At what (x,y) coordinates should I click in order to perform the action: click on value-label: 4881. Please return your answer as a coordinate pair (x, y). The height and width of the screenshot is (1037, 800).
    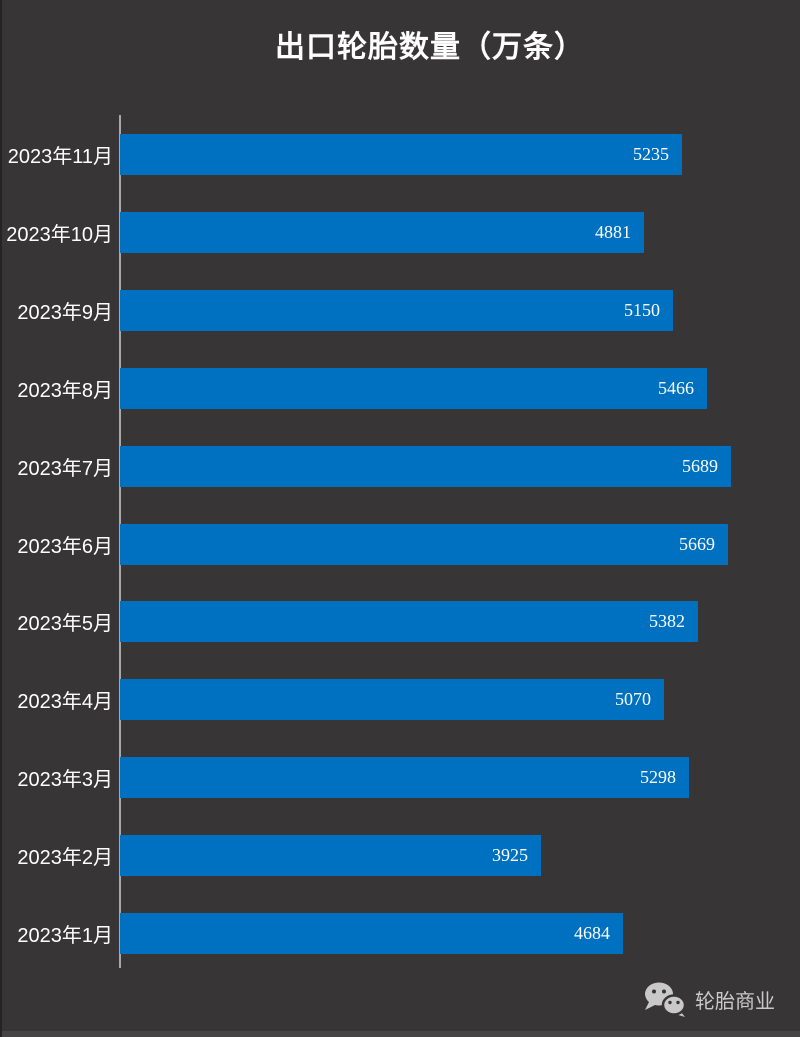
    Looking at the image, I should click on (613, 231).